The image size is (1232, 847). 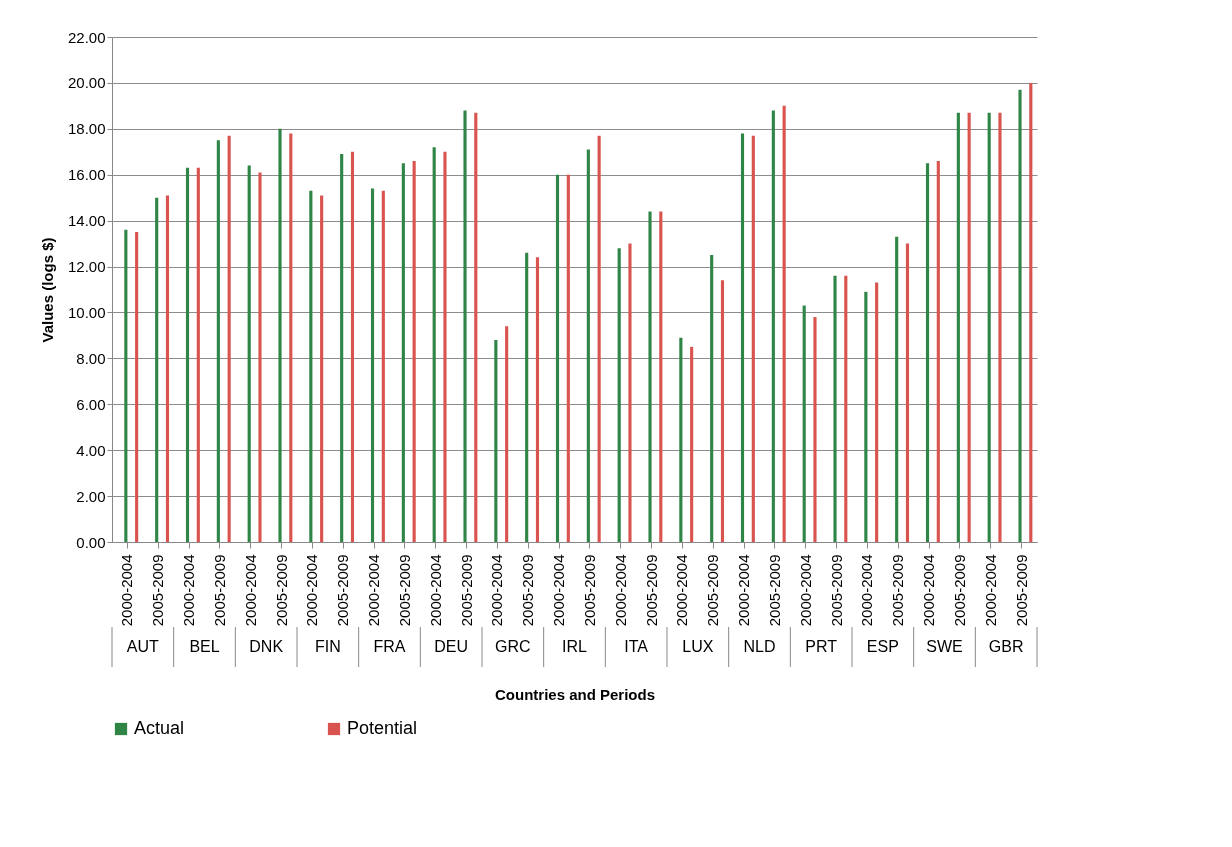 I want to click on legend-label: Potential, so click(x=382, y=728).